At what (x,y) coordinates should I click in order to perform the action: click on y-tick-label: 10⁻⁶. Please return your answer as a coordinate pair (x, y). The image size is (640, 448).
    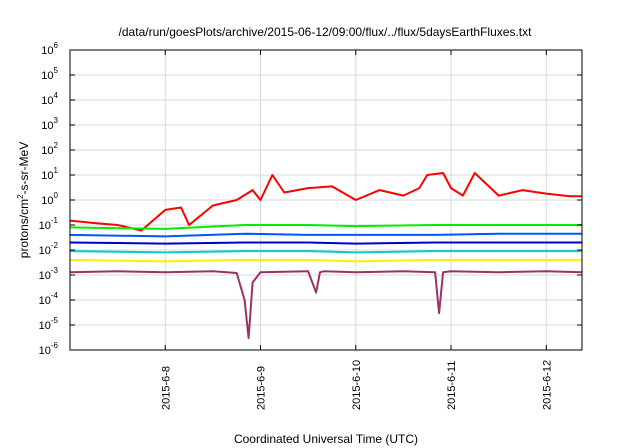
    Looking at the image, I should click on (49, 349).